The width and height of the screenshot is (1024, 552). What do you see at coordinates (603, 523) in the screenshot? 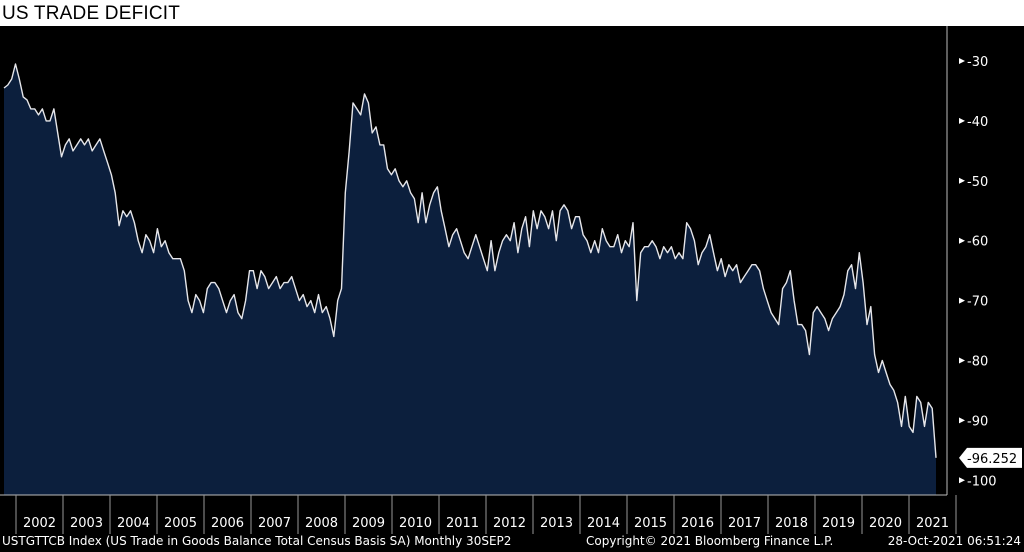
I see `x-tick-label: 2014` at bounding box center [603, 523].